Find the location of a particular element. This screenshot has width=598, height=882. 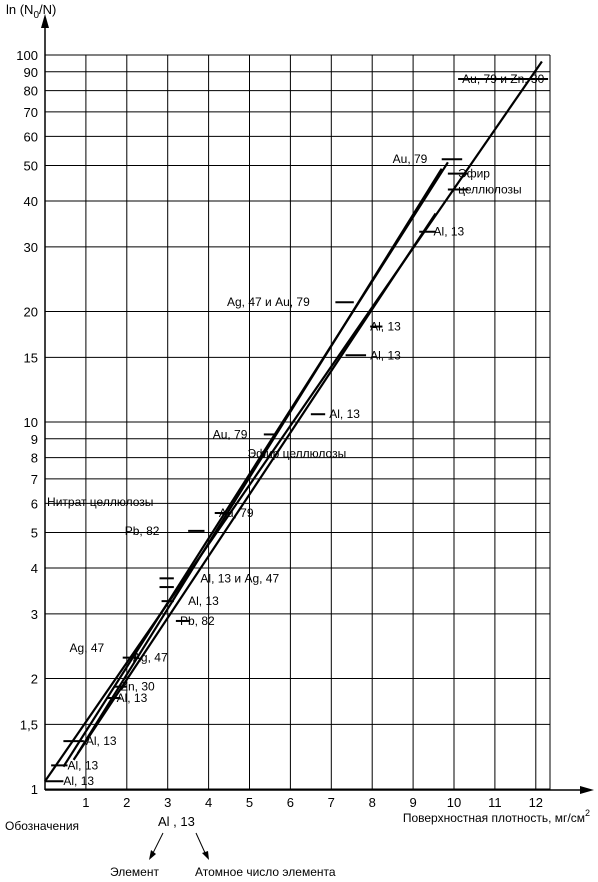

y-axis-arrow is located at coordinates (45, 21).